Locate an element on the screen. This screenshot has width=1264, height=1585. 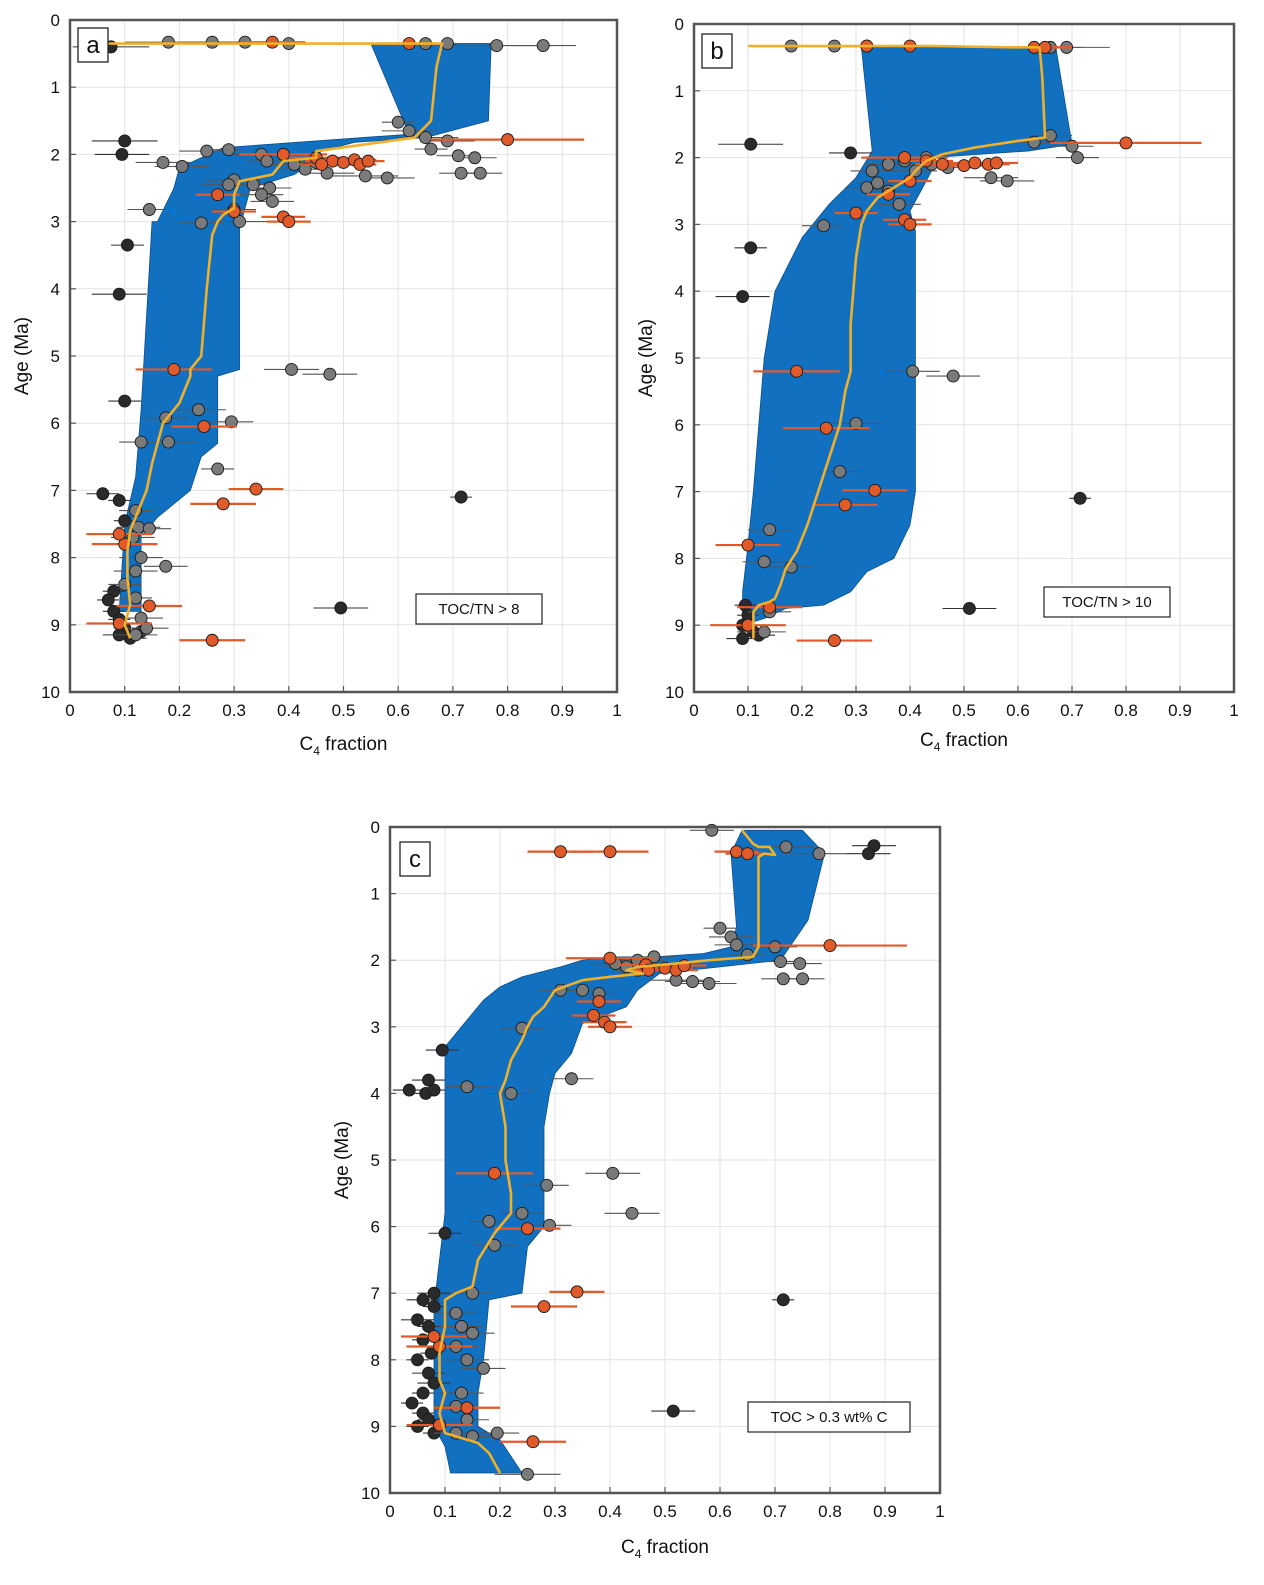
y-tick-label: 4 is located at coordinates (55, 289).